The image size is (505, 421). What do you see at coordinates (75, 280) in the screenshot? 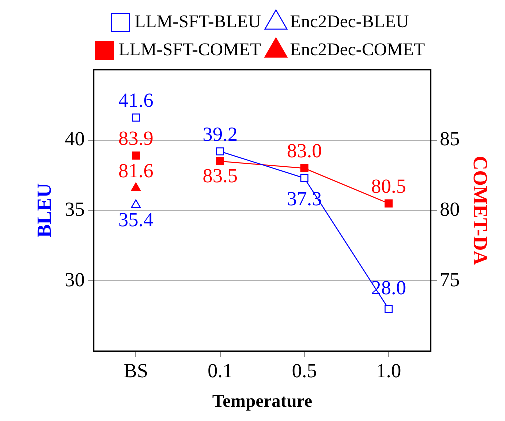
I see `y-tick-label: 30` at bounding box center [75, 280].